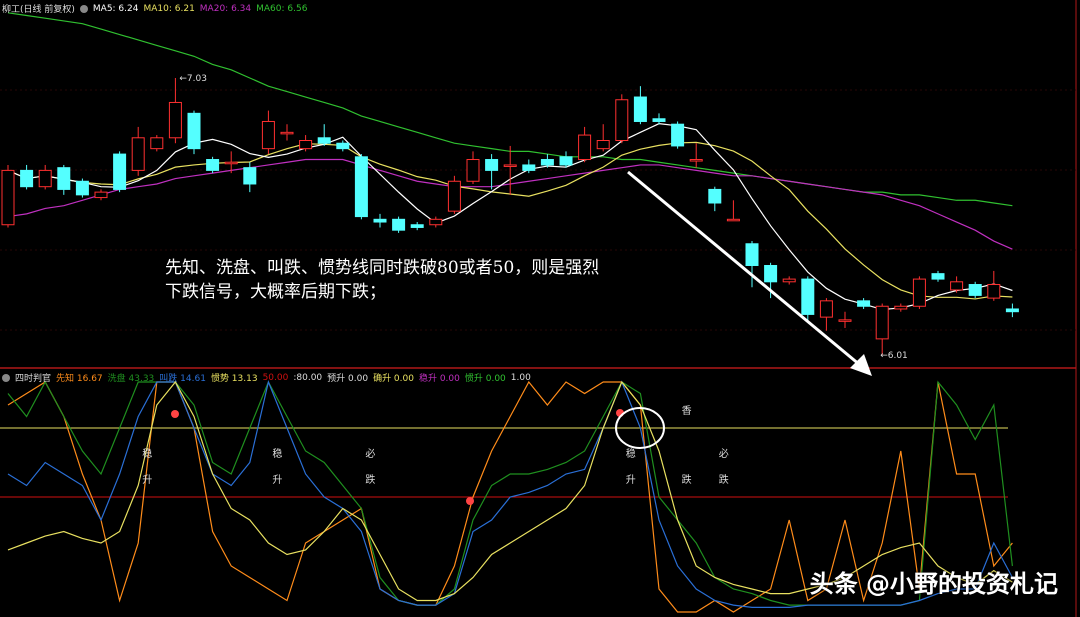 This screenshot has height=617, width=1080. I want to click on low-price-label: ←6.01, so click(894, 356).